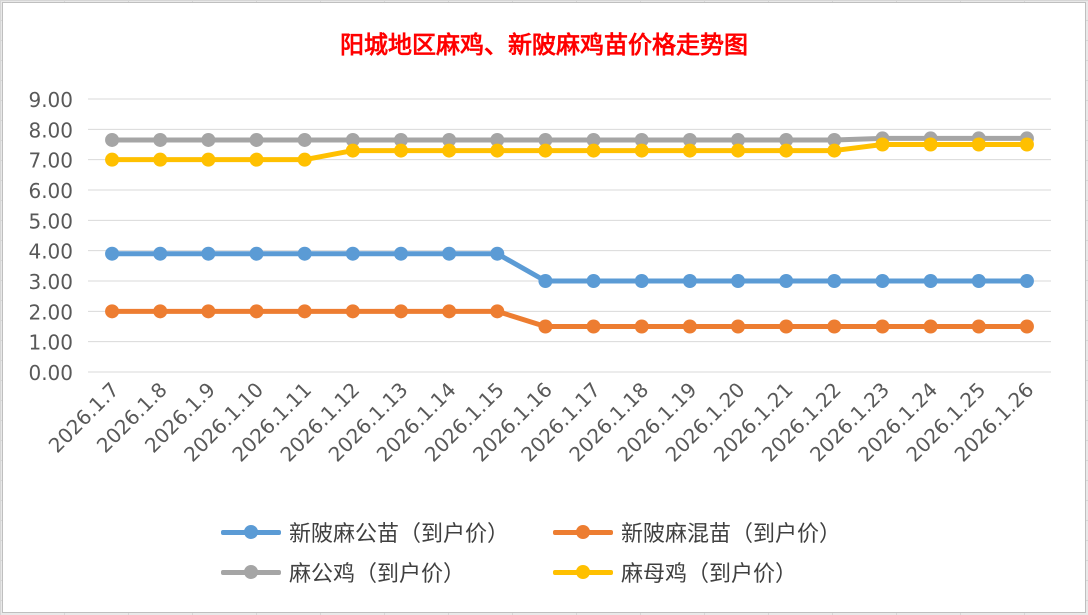 The image size is (1088, 615). What do you see at coordinates (50, 221) in the screenshot?
I see `y-tick-label: 5.00` at bounding box center [50, 221].